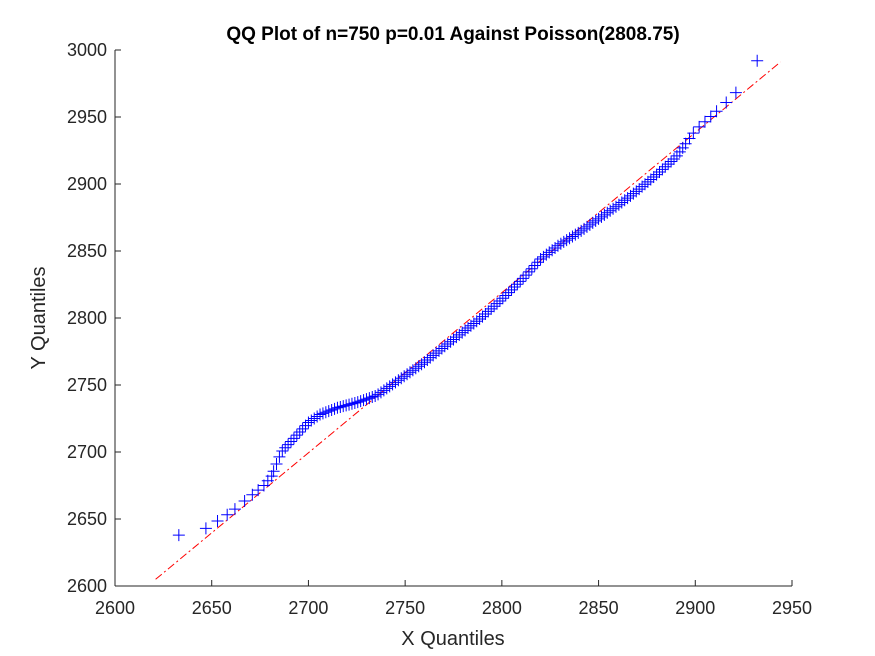  What do you see at coordinates (452, 639) in the screenshot?
I see `x-axis-label: X Quantiles` at bounding box center [452, 639].